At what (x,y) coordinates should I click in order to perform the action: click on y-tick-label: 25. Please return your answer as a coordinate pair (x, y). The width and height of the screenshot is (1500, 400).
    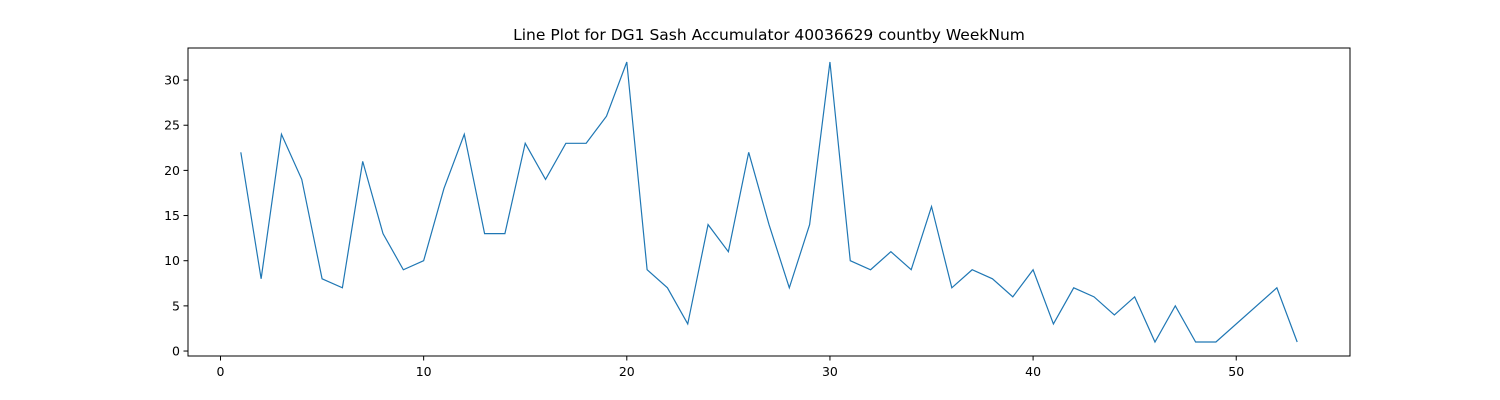
    Looking at the image, I should click on (172, 125).